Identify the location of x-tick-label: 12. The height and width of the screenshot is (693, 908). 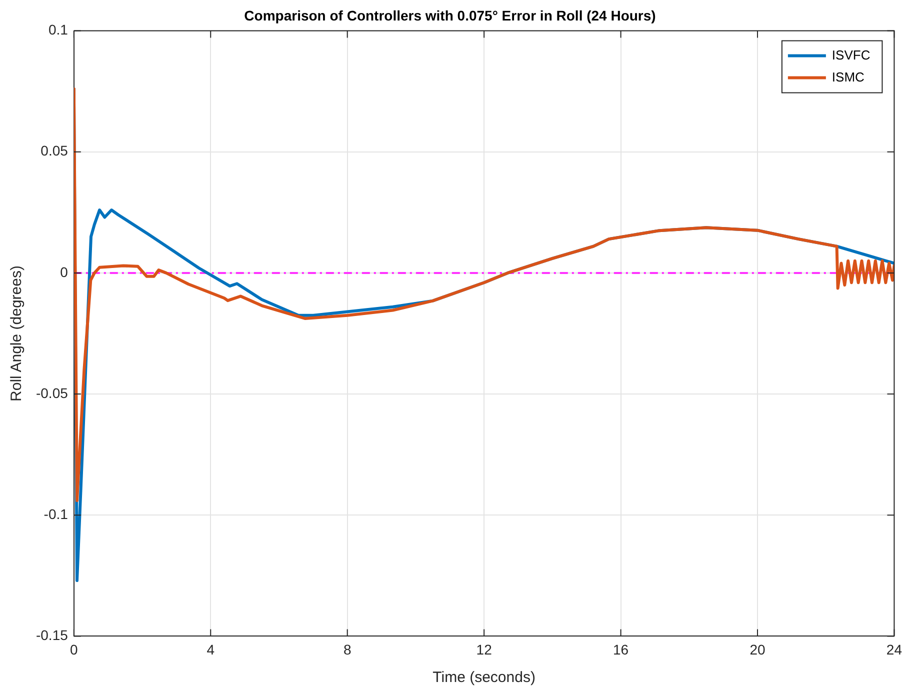
(484, 649).